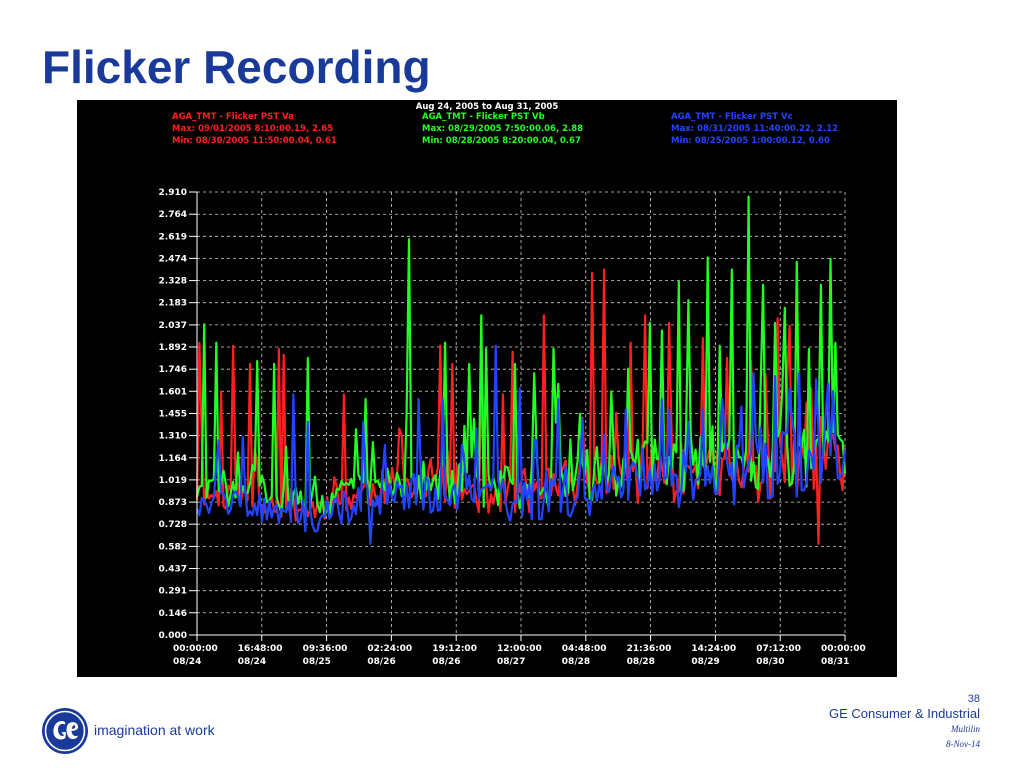 This screenshot has height=768, width=1024. I want to click on slide-date: 8-Nov-14, so click(963, 744).